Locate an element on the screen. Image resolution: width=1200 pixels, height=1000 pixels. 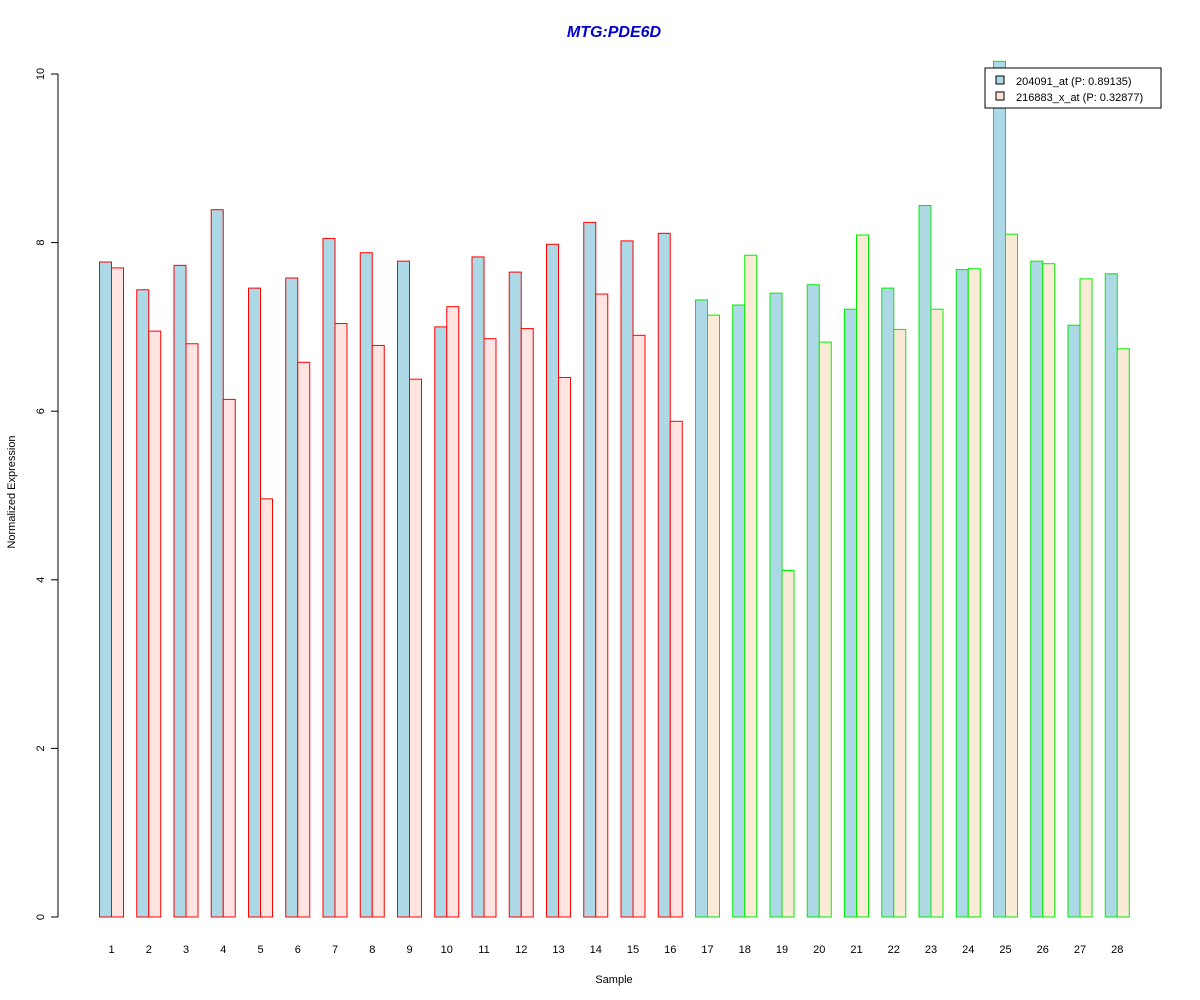
x-tick-label: 28 is located at coordinates (1117, 950).